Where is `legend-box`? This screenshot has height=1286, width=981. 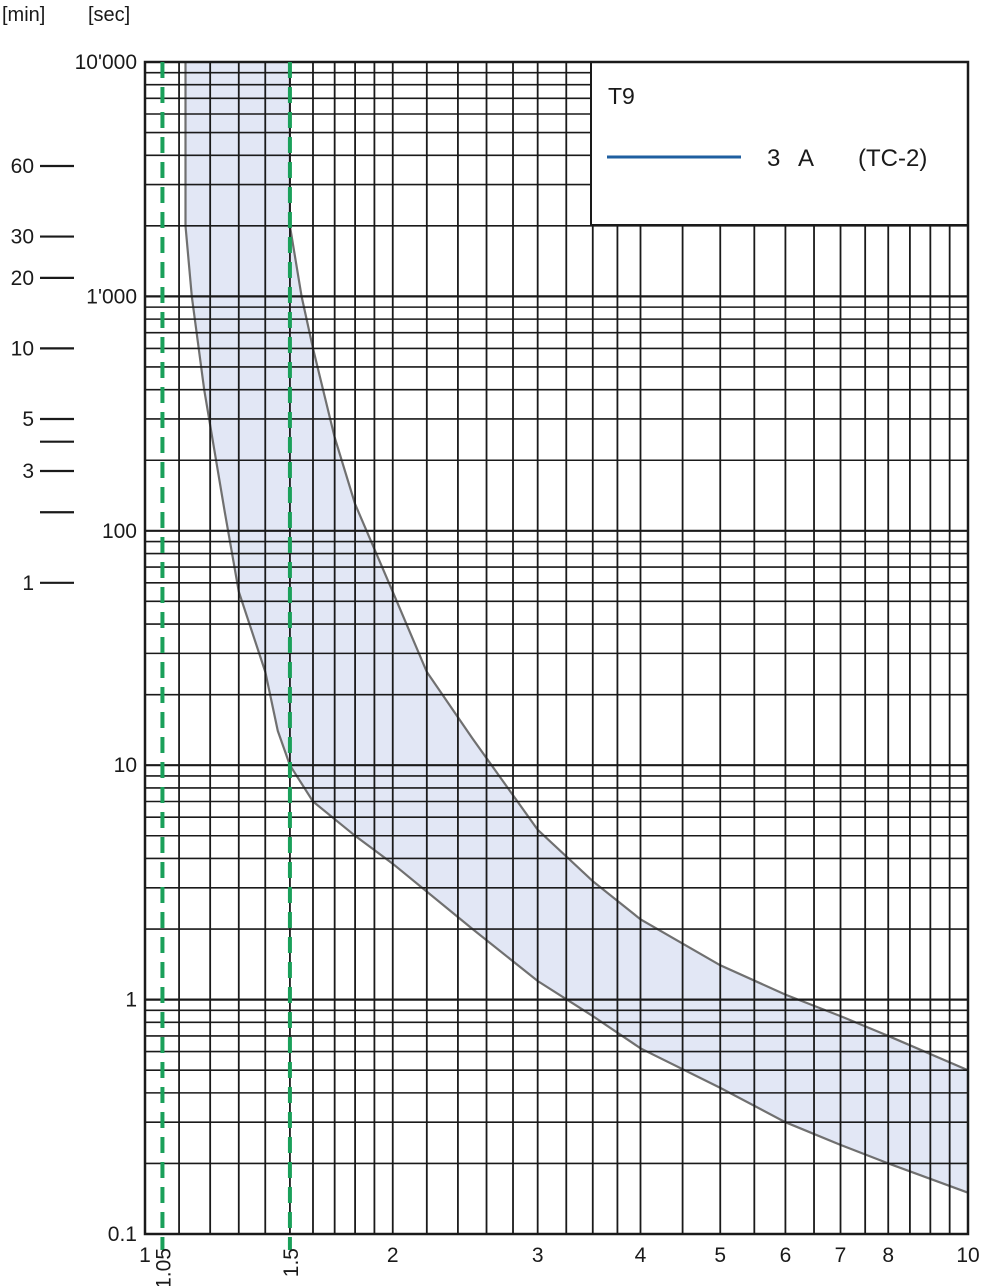 legend-box is located at coordinates (779, 143).